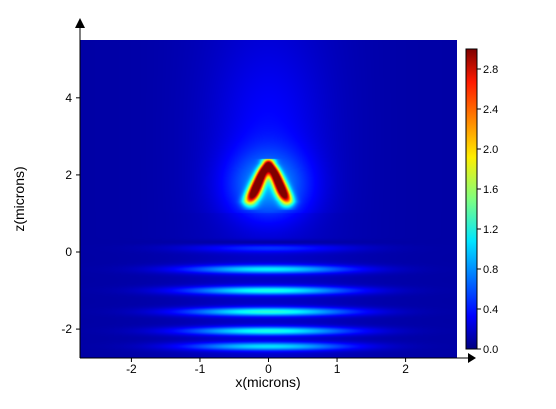 The height and width of the screenshot is (409, 556). Describe the element at coordinates (68, 252) in the screenshot. I see `y-tick-label: 0` at that location.